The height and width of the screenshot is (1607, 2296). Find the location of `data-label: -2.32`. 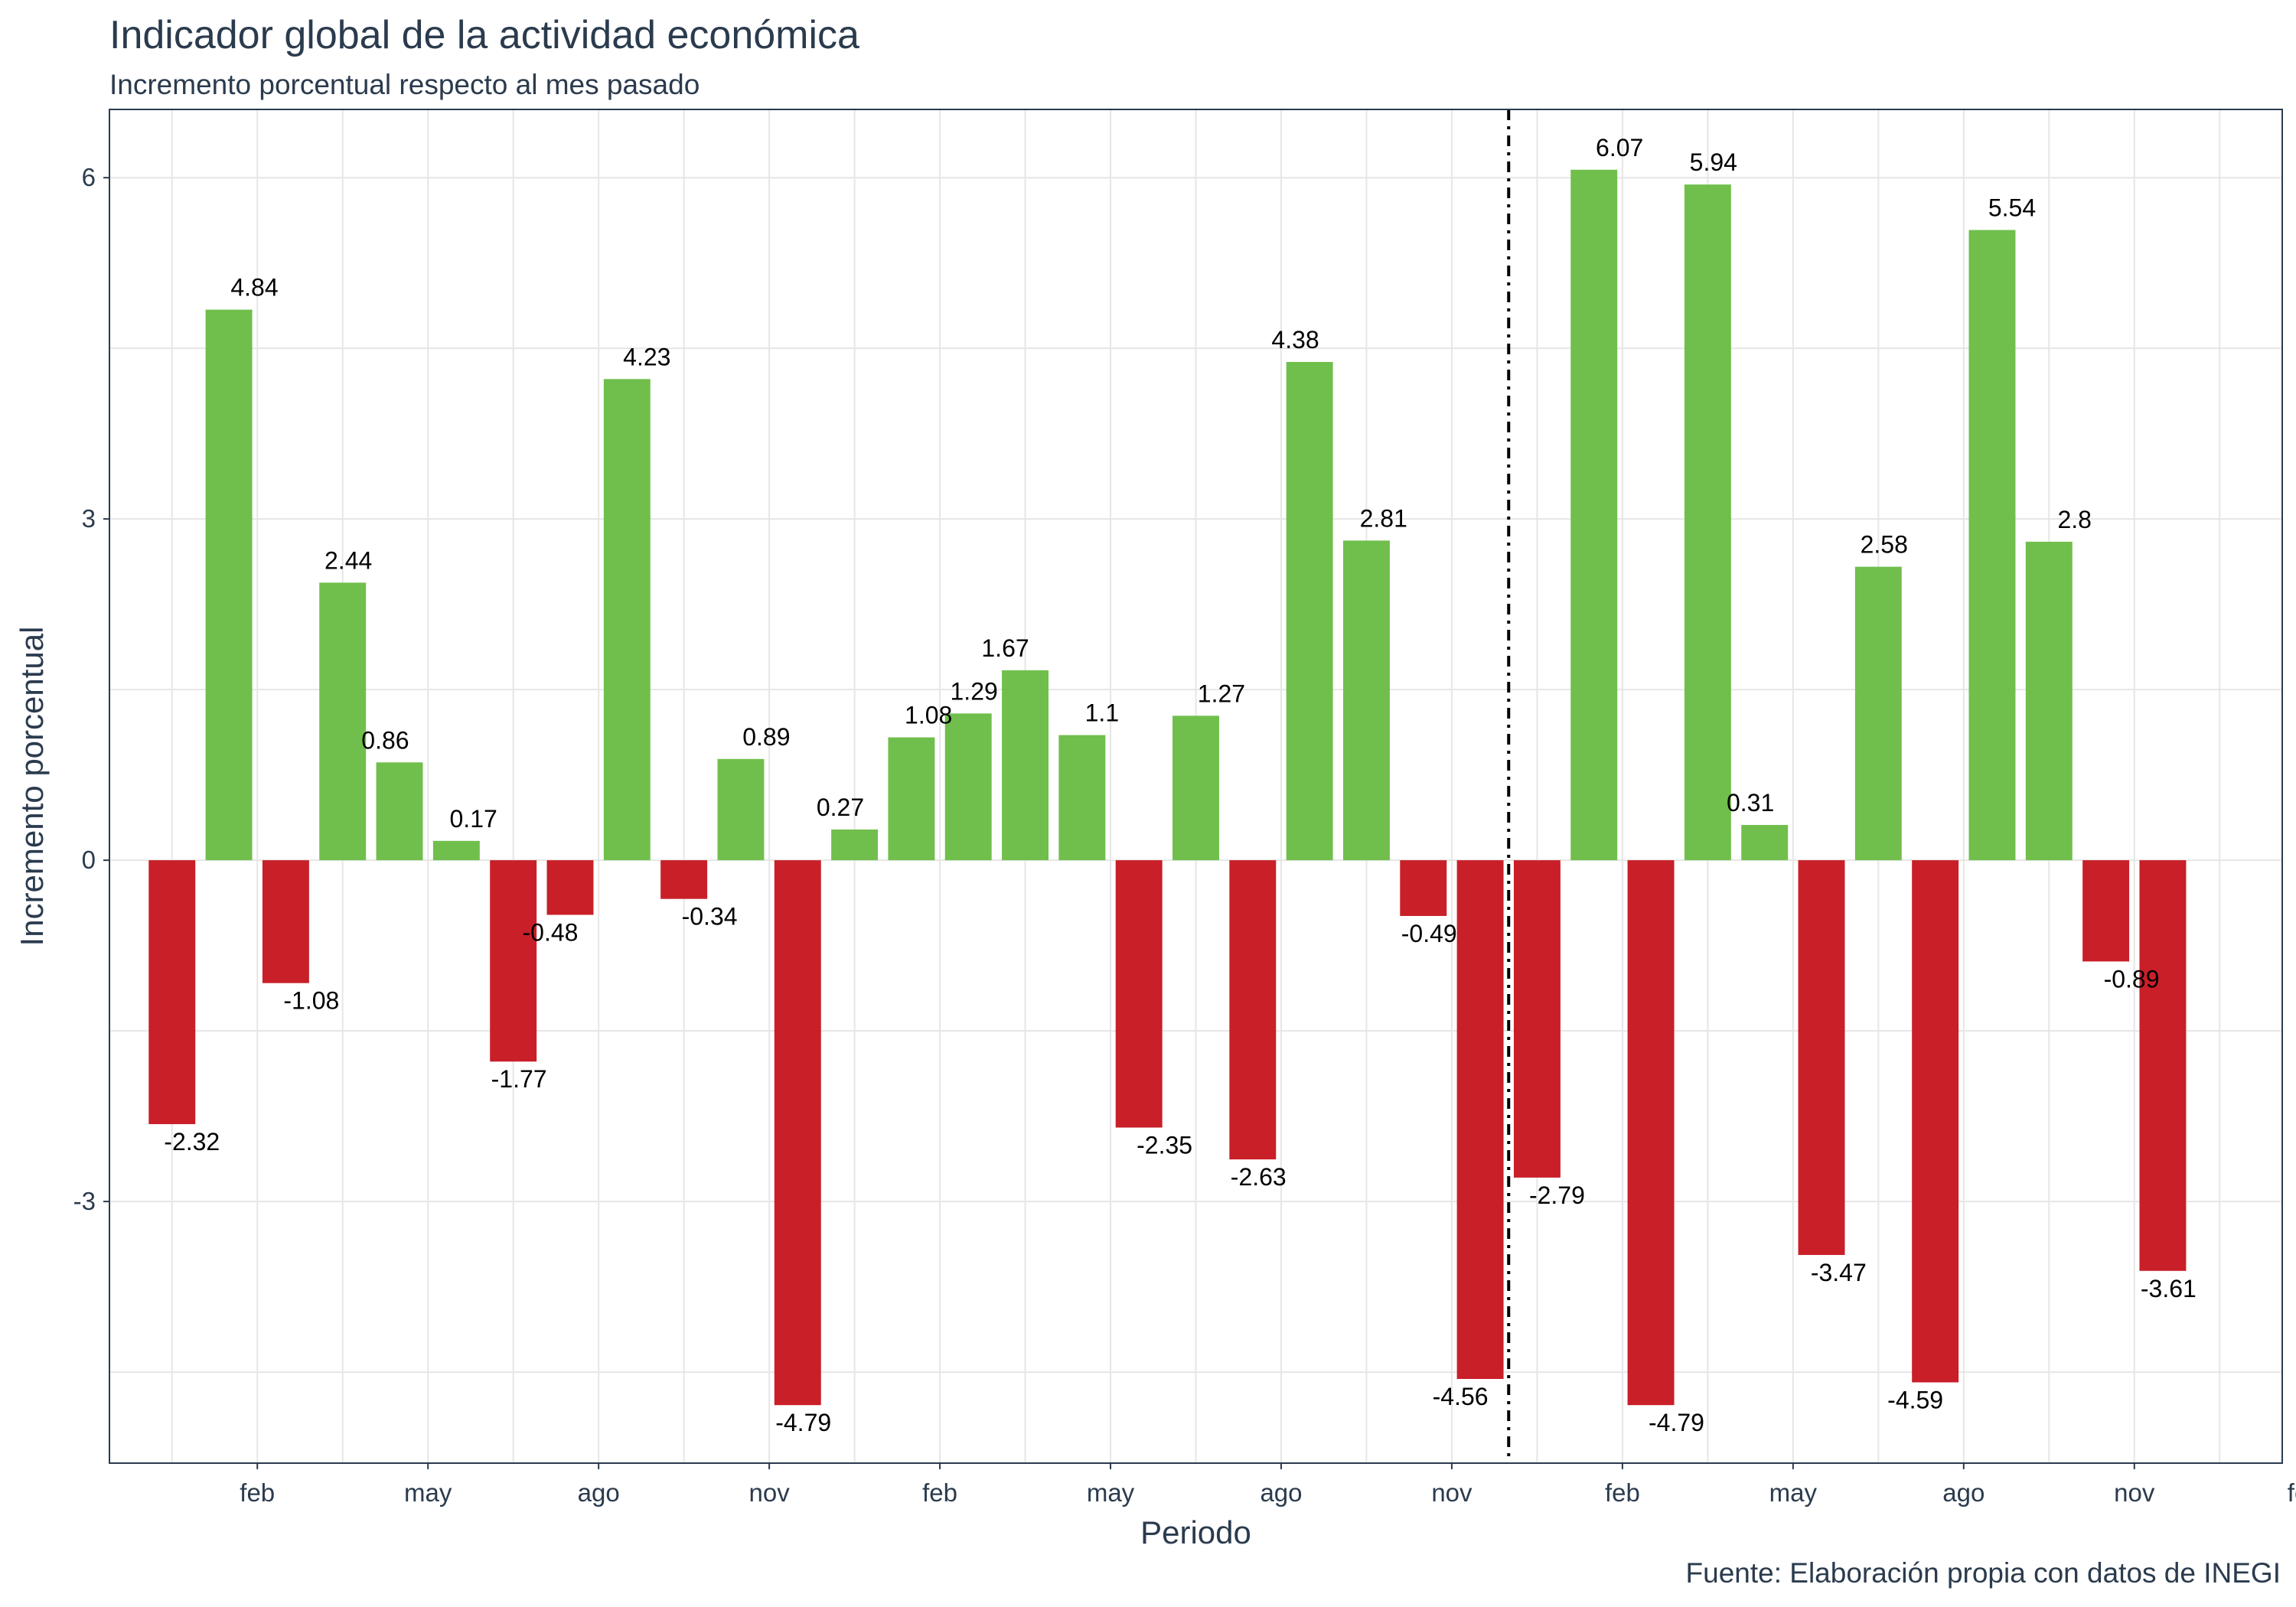

data-label: -2.32 is located at coordinates (192, 1142).